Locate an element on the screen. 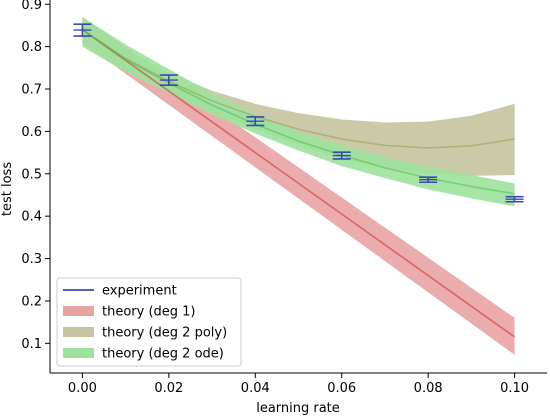 Image resolution: width=550 pixels, height=416 pixels. legend-box is located at coordinates (149, 322).